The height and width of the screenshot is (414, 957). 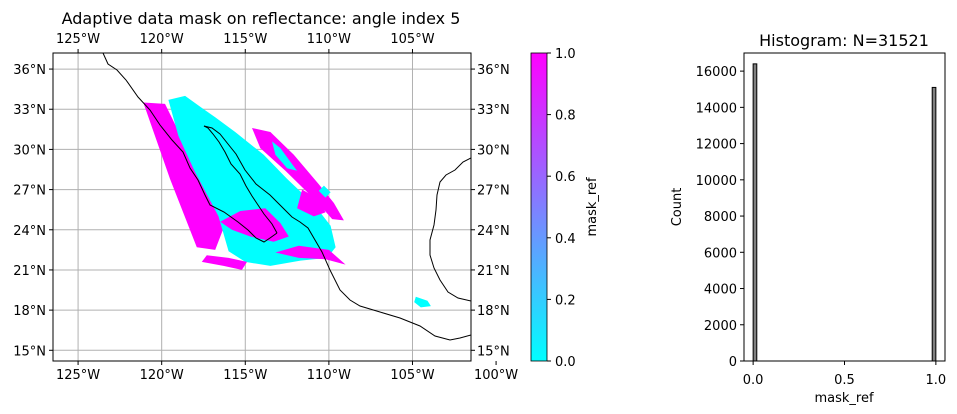 I want to click on histogram-x-label: mask_ref, so click(x=843, y=398).